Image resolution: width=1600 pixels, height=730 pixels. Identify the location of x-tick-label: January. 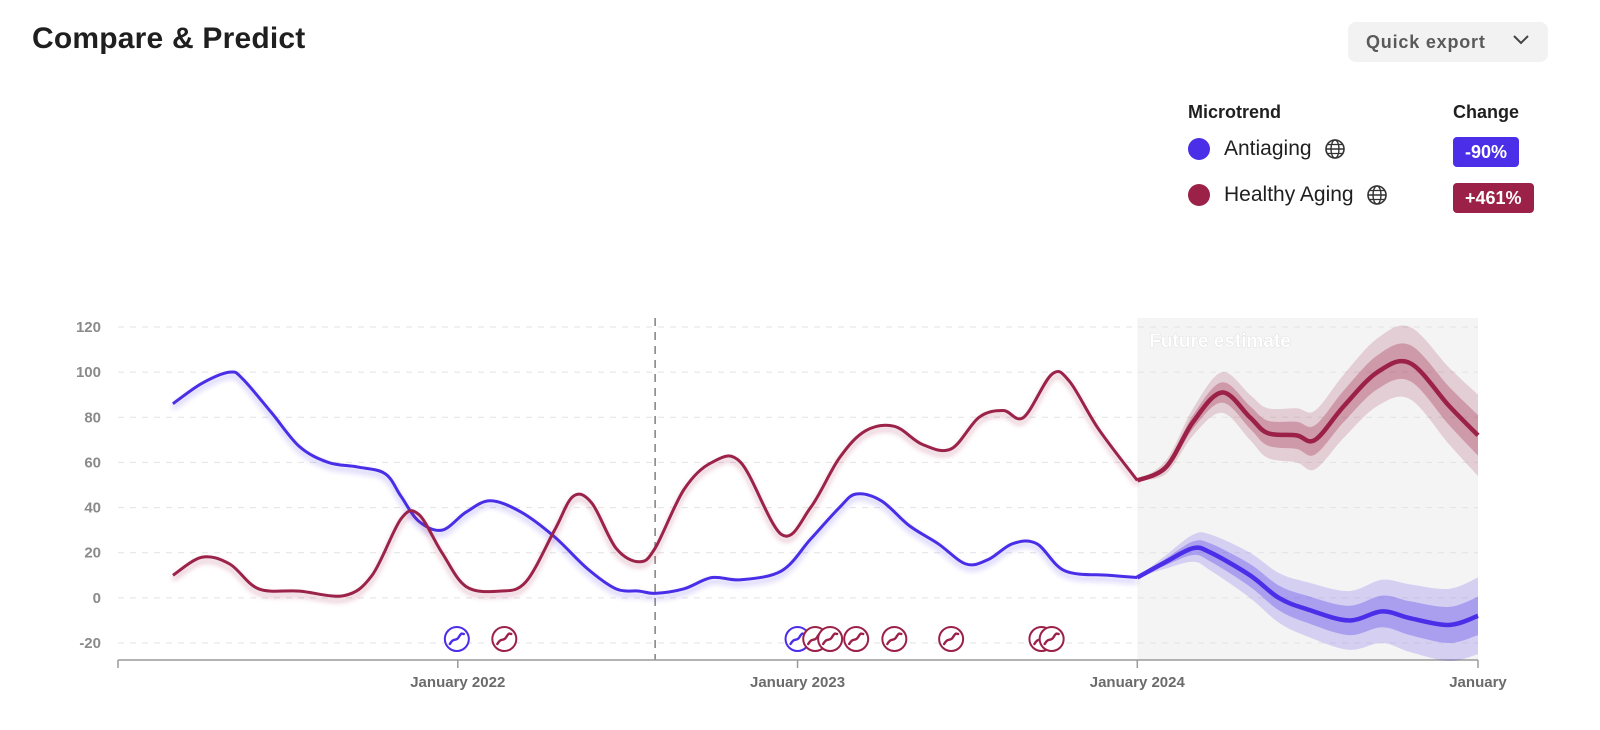
(1478, 682).